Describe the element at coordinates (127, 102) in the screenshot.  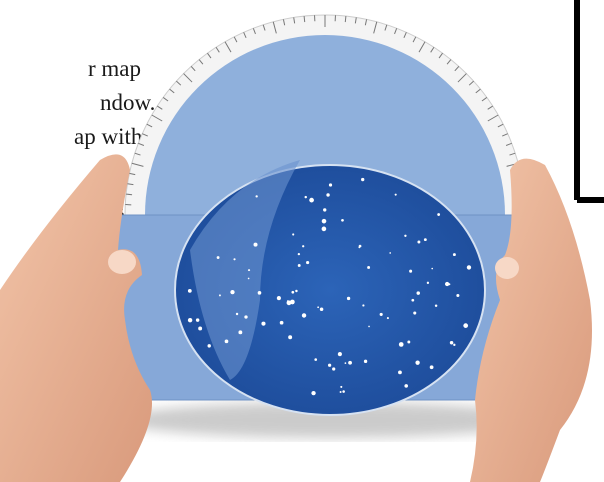
I see `copy-line: ndow.` at that location.